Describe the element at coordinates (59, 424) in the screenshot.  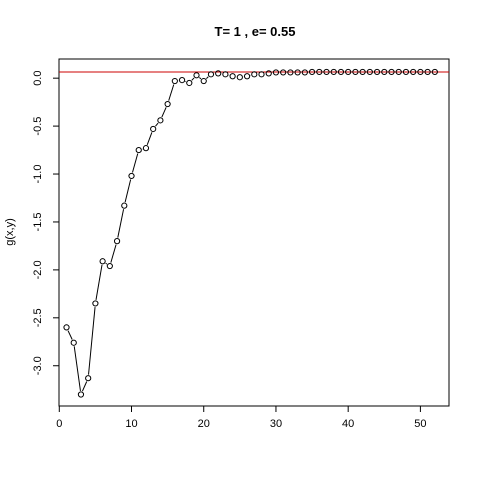
I see `x-tick-label: 0` at that location.